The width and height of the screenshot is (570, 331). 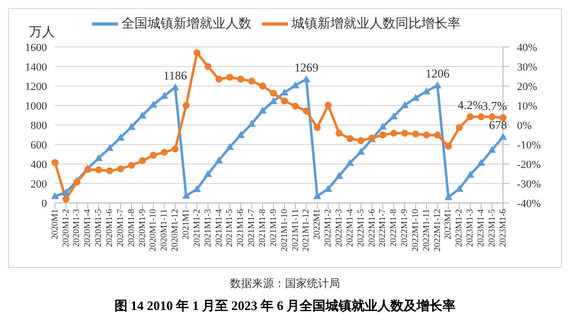 I want to click on source-note: 数据来源：国家统计局, so click(x=285, y=283).